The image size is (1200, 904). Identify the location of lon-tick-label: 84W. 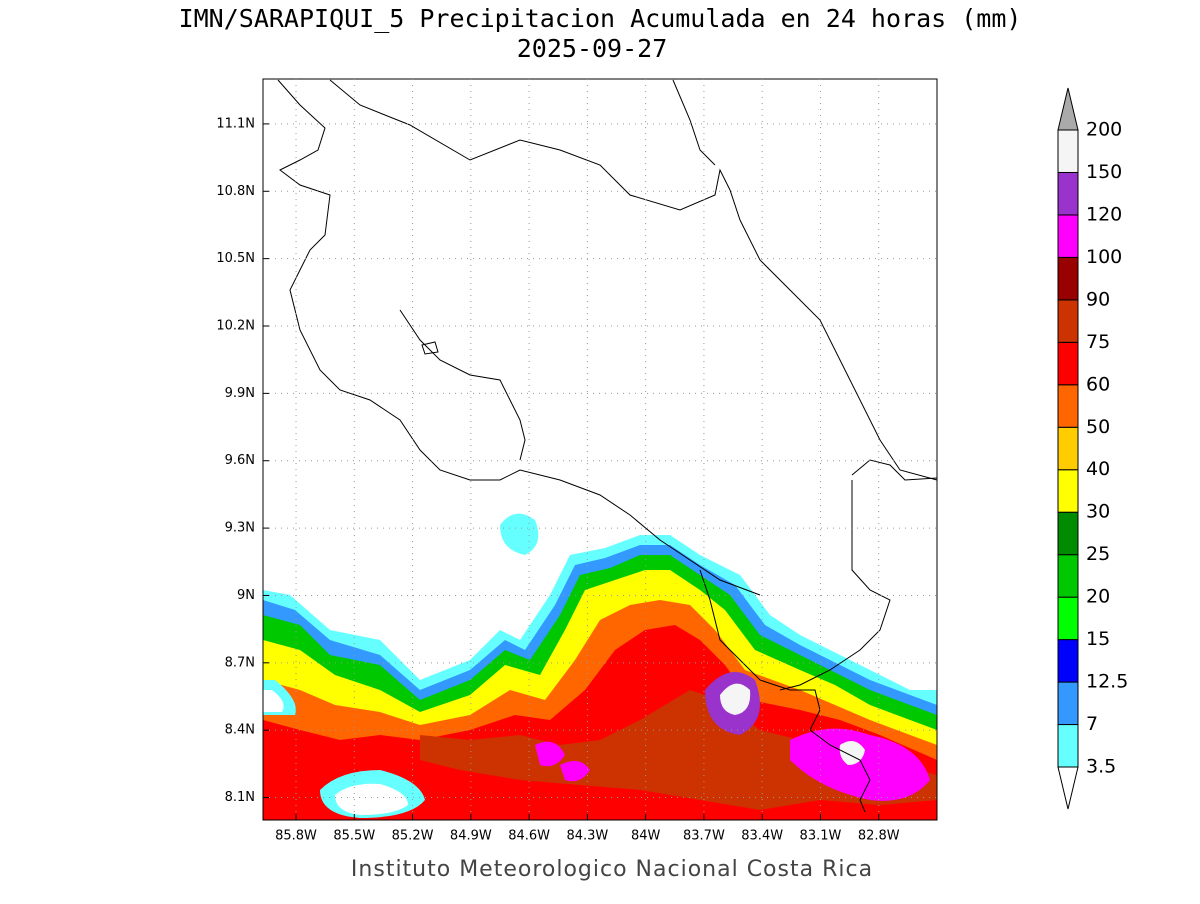
(646, 836).